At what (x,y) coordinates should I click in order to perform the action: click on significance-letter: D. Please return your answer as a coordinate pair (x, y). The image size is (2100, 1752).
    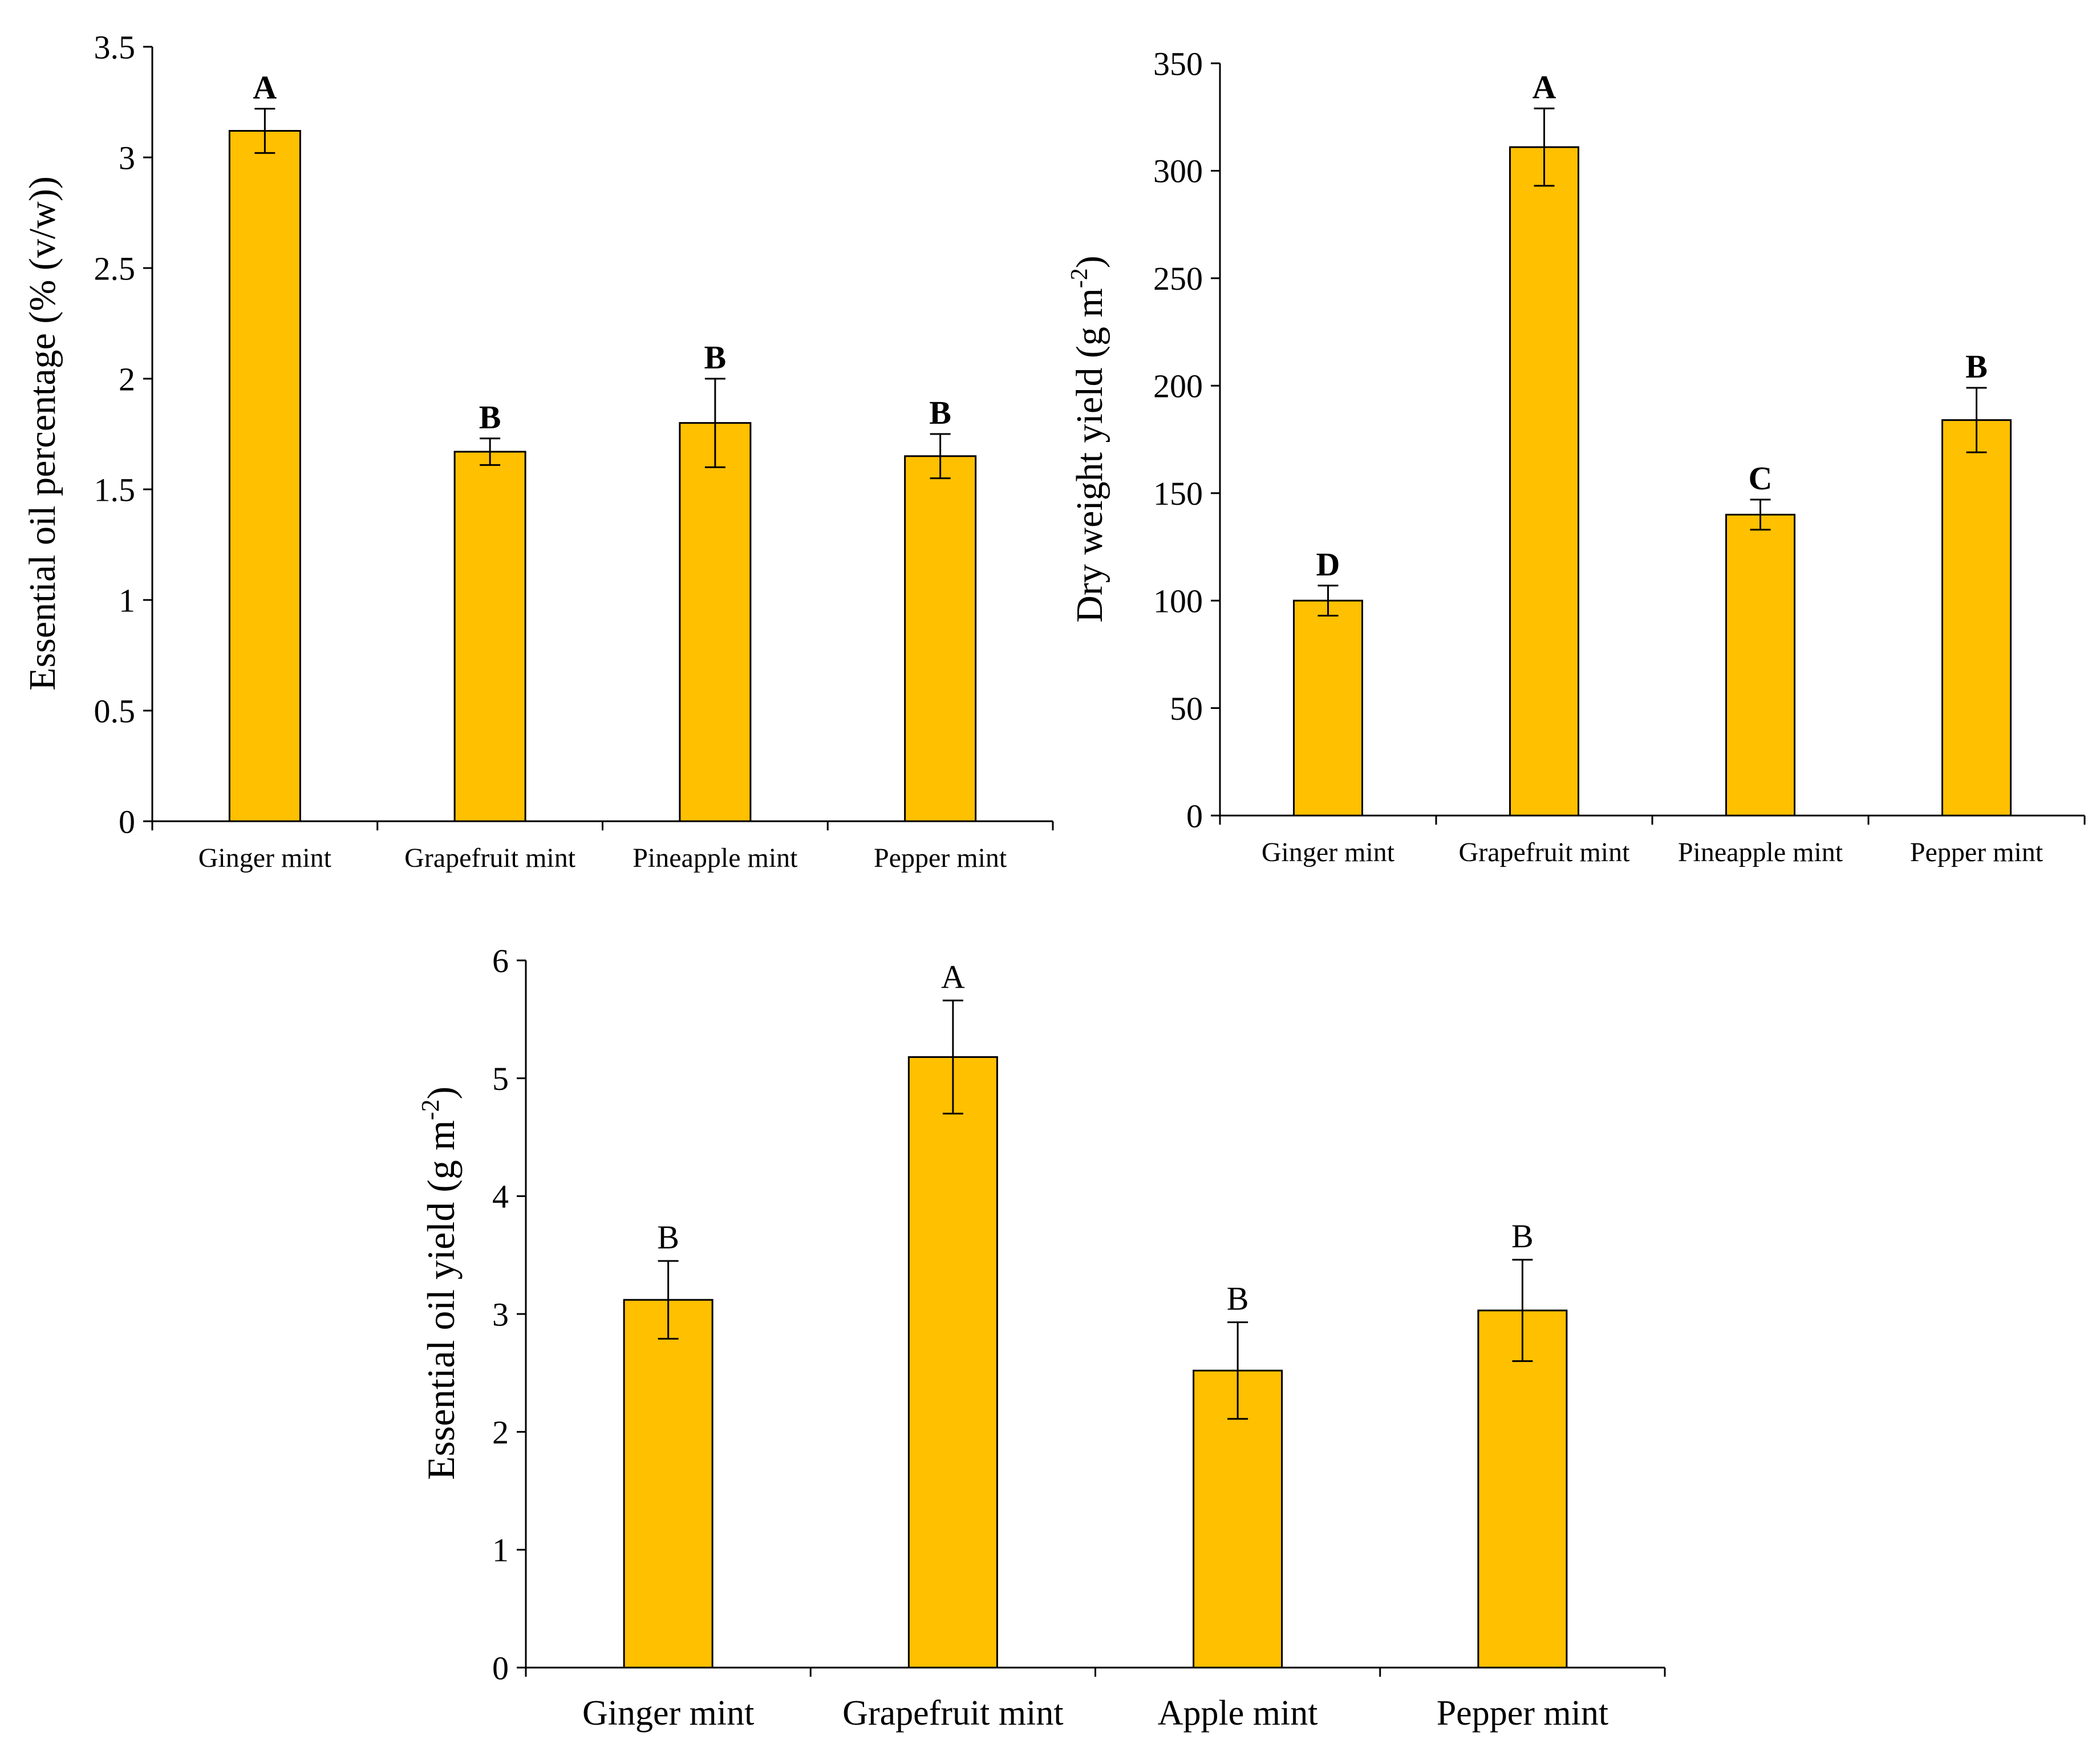
    Looking at the image, I should click on (1328, 564).